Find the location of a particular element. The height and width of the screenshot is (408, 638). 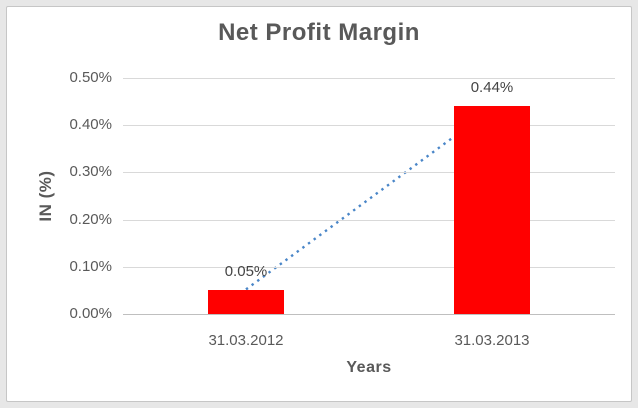

y-axis-title: IN (%) is located at coordinates (45, 196).